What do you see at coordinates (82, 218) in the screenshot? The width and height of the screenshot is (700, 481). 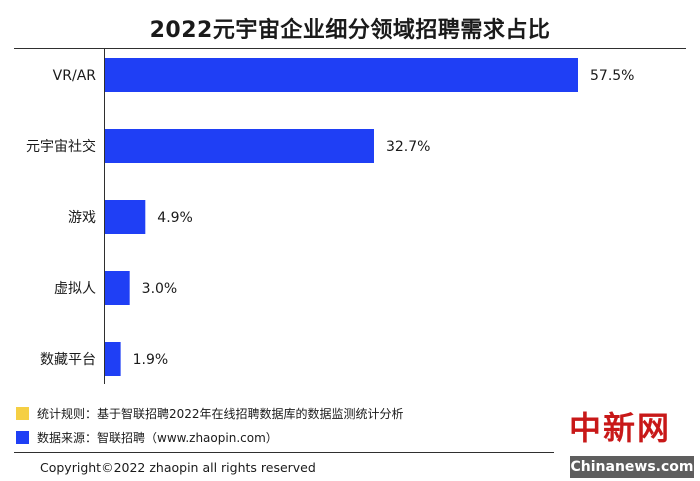 I see `category-label-2: 游戏` at bounding box center [82, 218].